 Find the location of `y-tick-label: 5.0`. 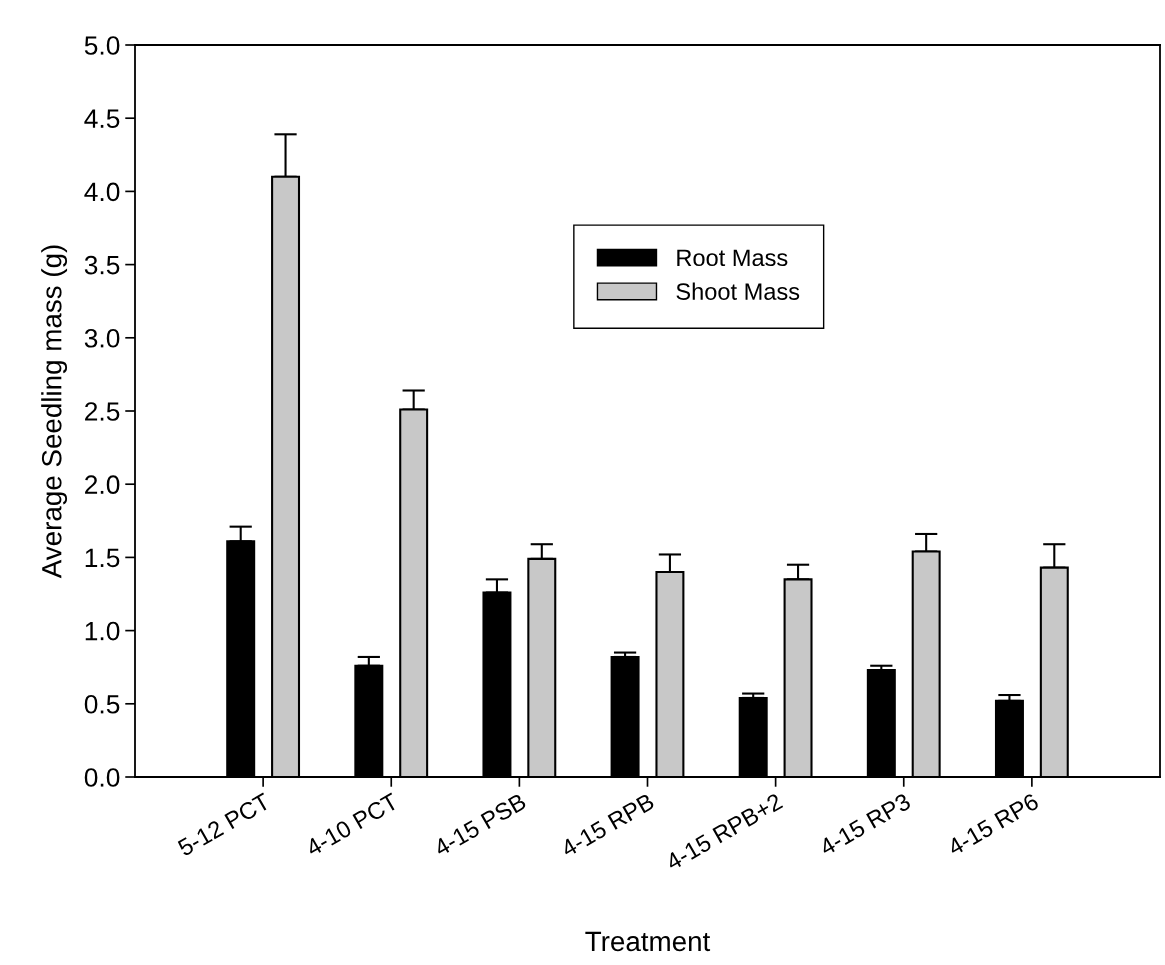

y-tick-label: 5.0 is located at coordinates (102, 45).